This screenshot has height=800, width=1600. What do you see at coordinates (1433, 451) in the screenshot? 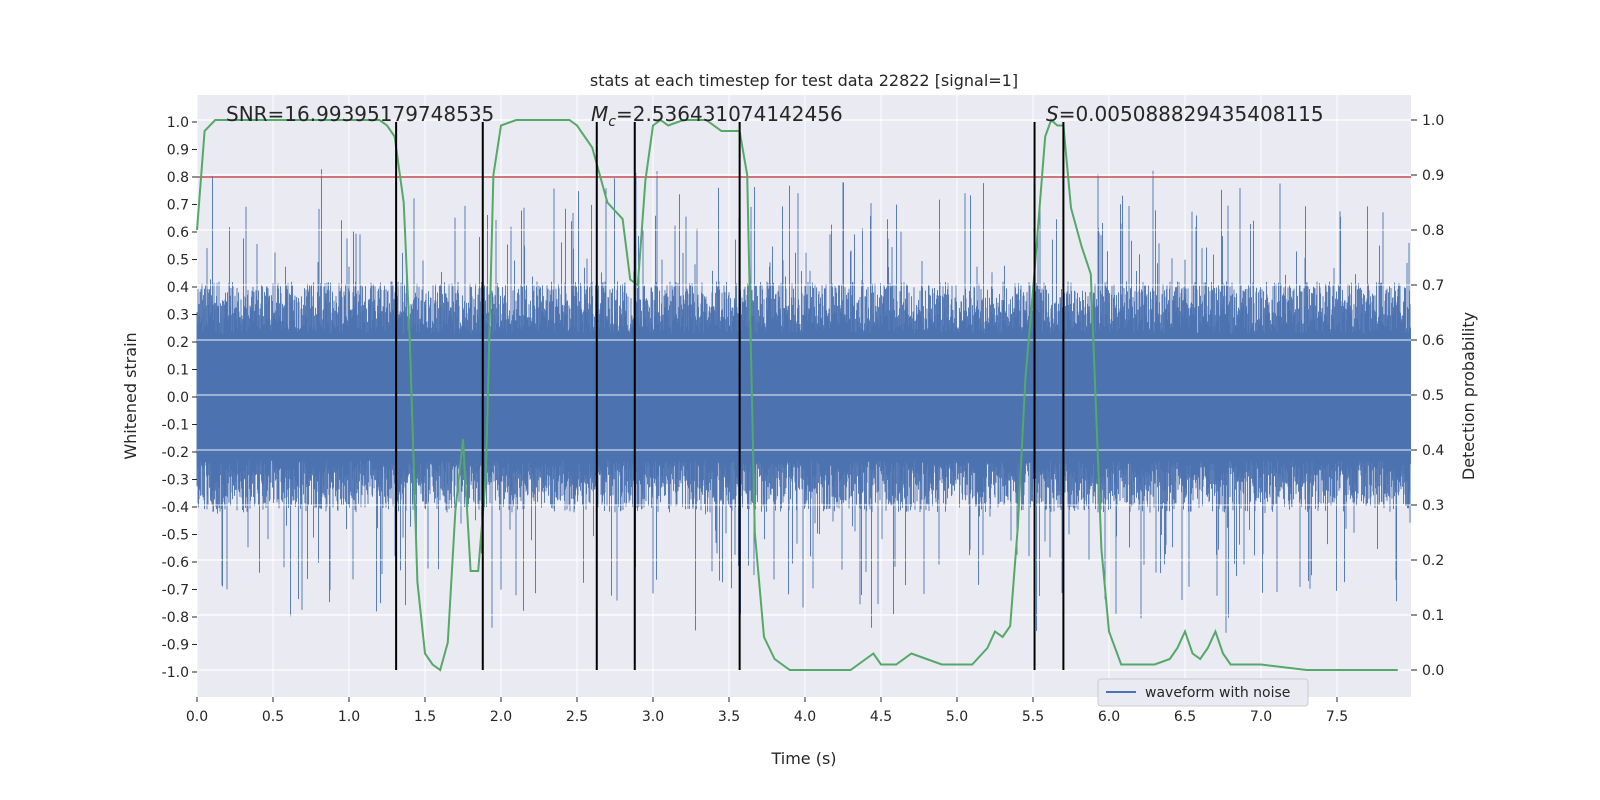
I see `right-tick-label: 0.4` at bounding box center [1433, 451].